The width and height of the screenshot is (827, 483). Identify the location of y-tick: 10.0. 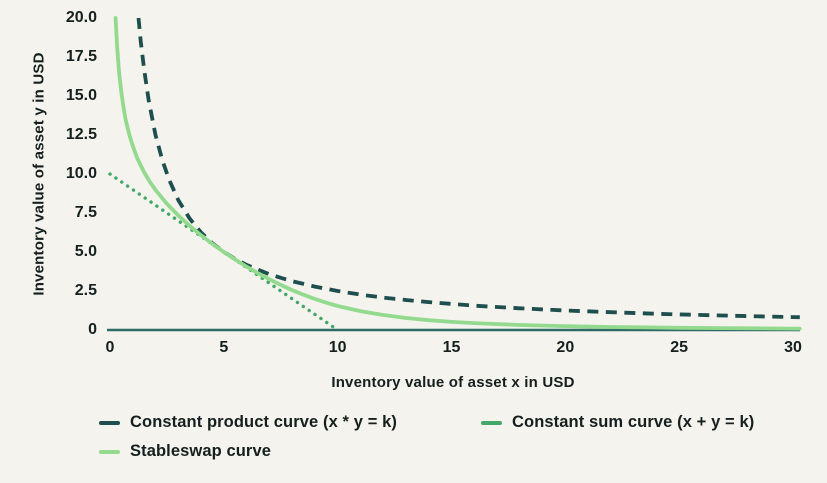
(81, 173).